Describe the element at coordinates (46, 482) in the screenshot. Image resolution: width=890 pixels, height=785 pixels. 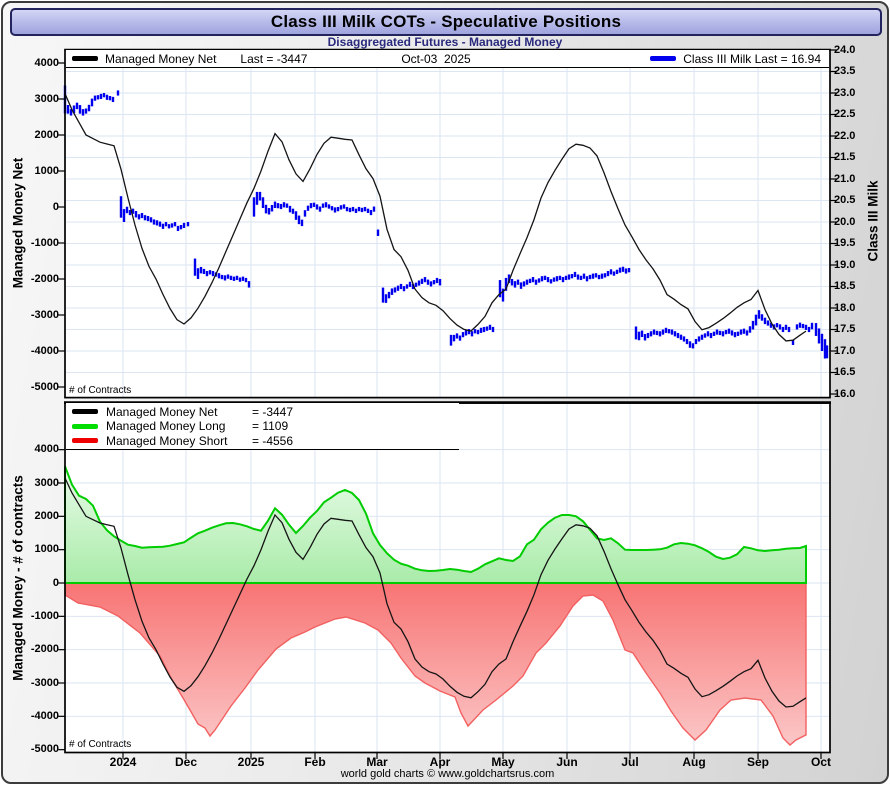
I see `bottom-left-tick-label: 3000` at that location.